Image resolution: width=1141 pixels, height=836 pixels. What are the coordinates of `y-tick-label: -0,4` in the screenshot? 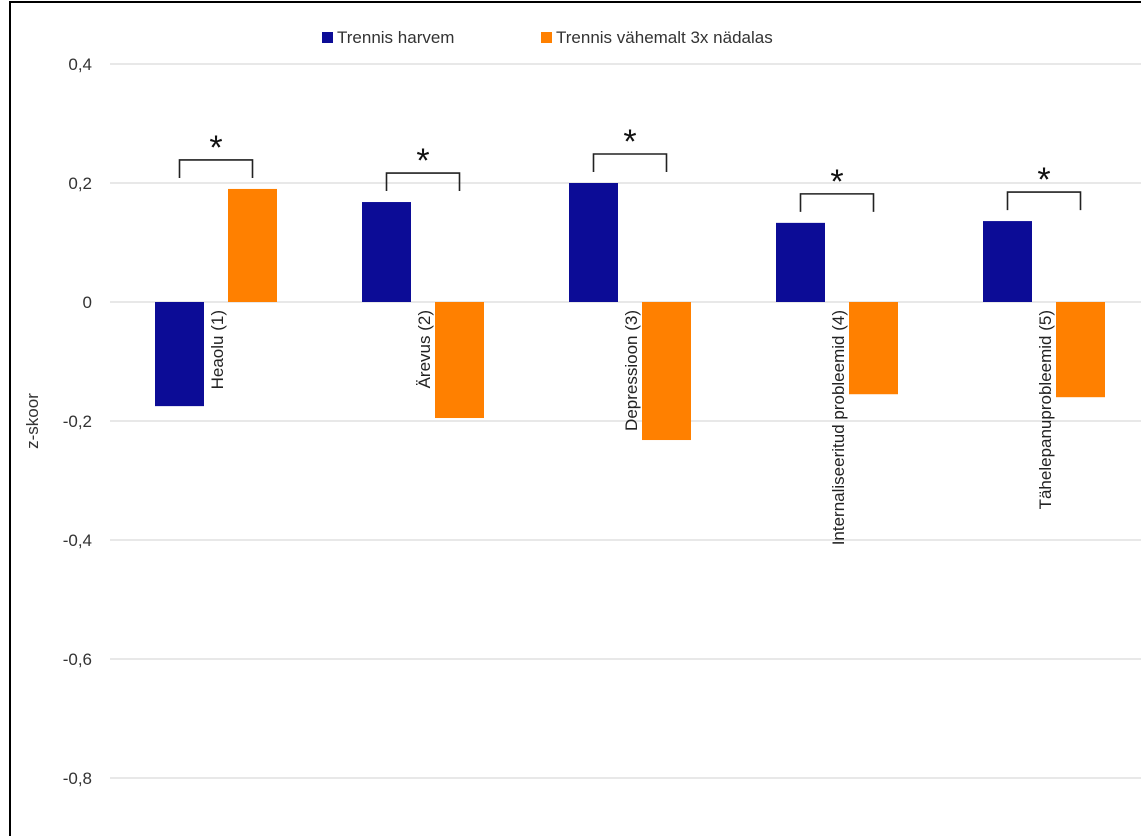 It's located at (77, 540).